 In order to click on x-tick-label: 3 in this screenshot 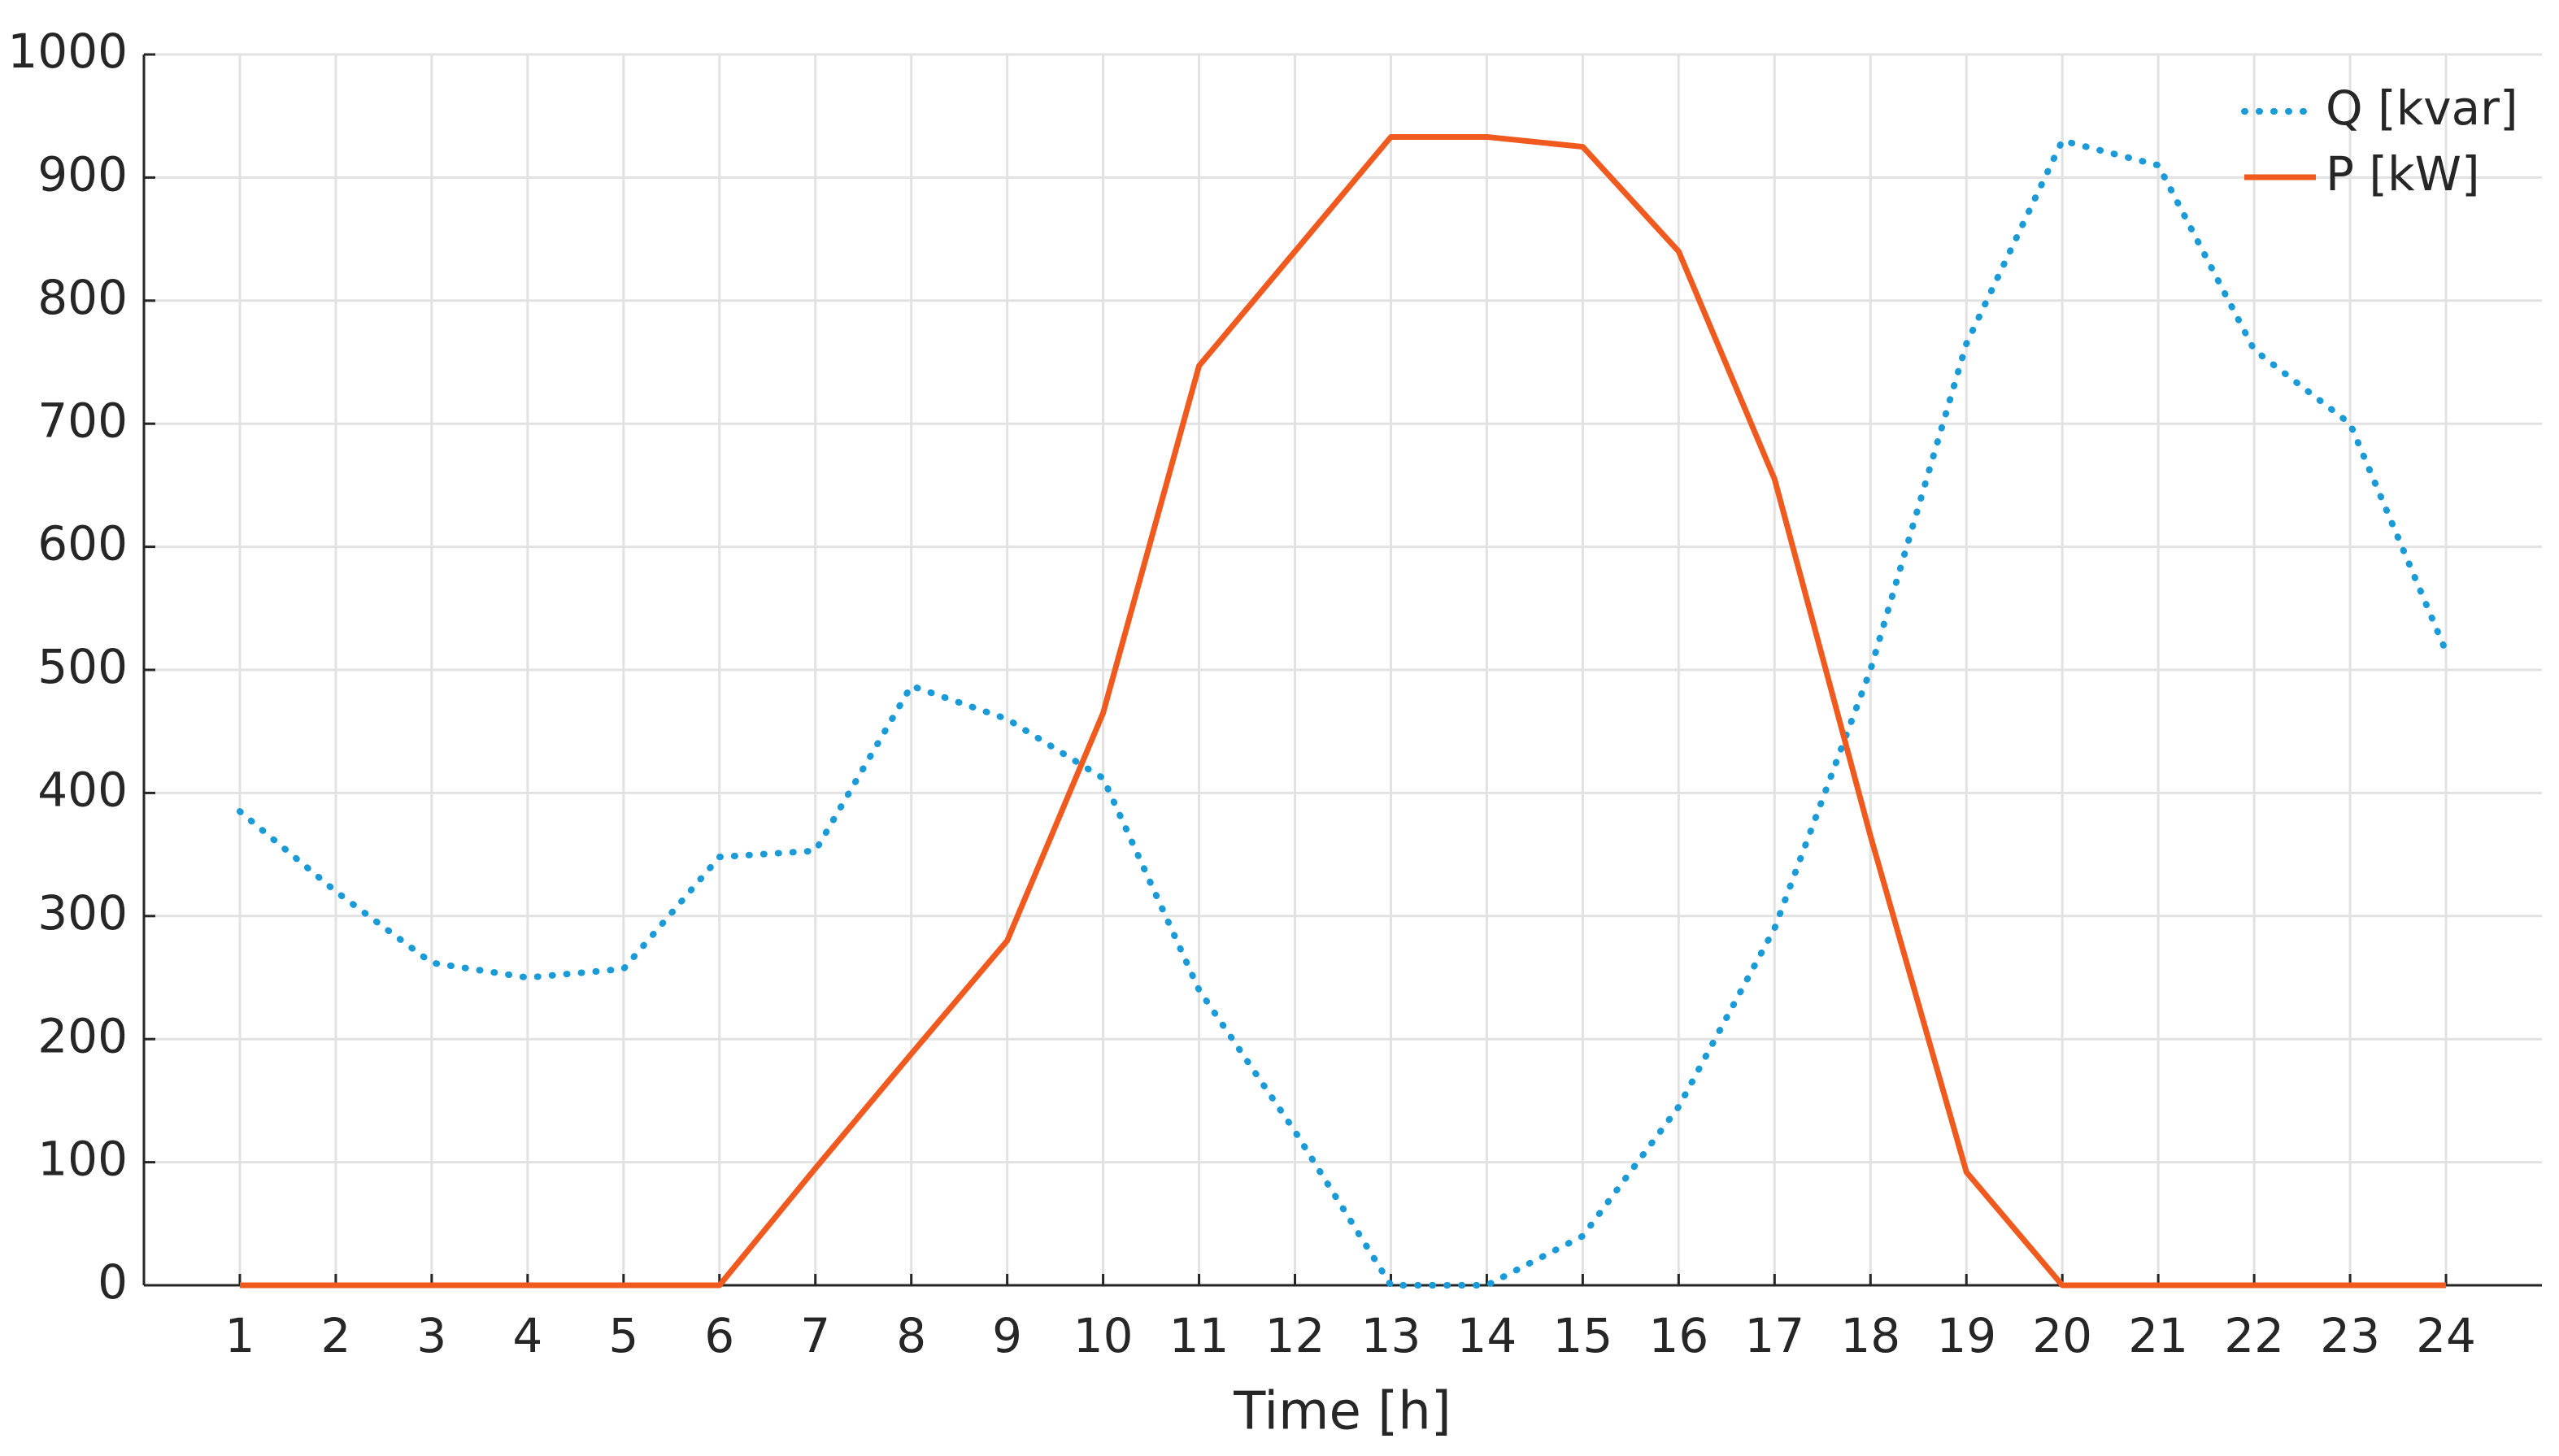, I will do `click(431, 1336)`.